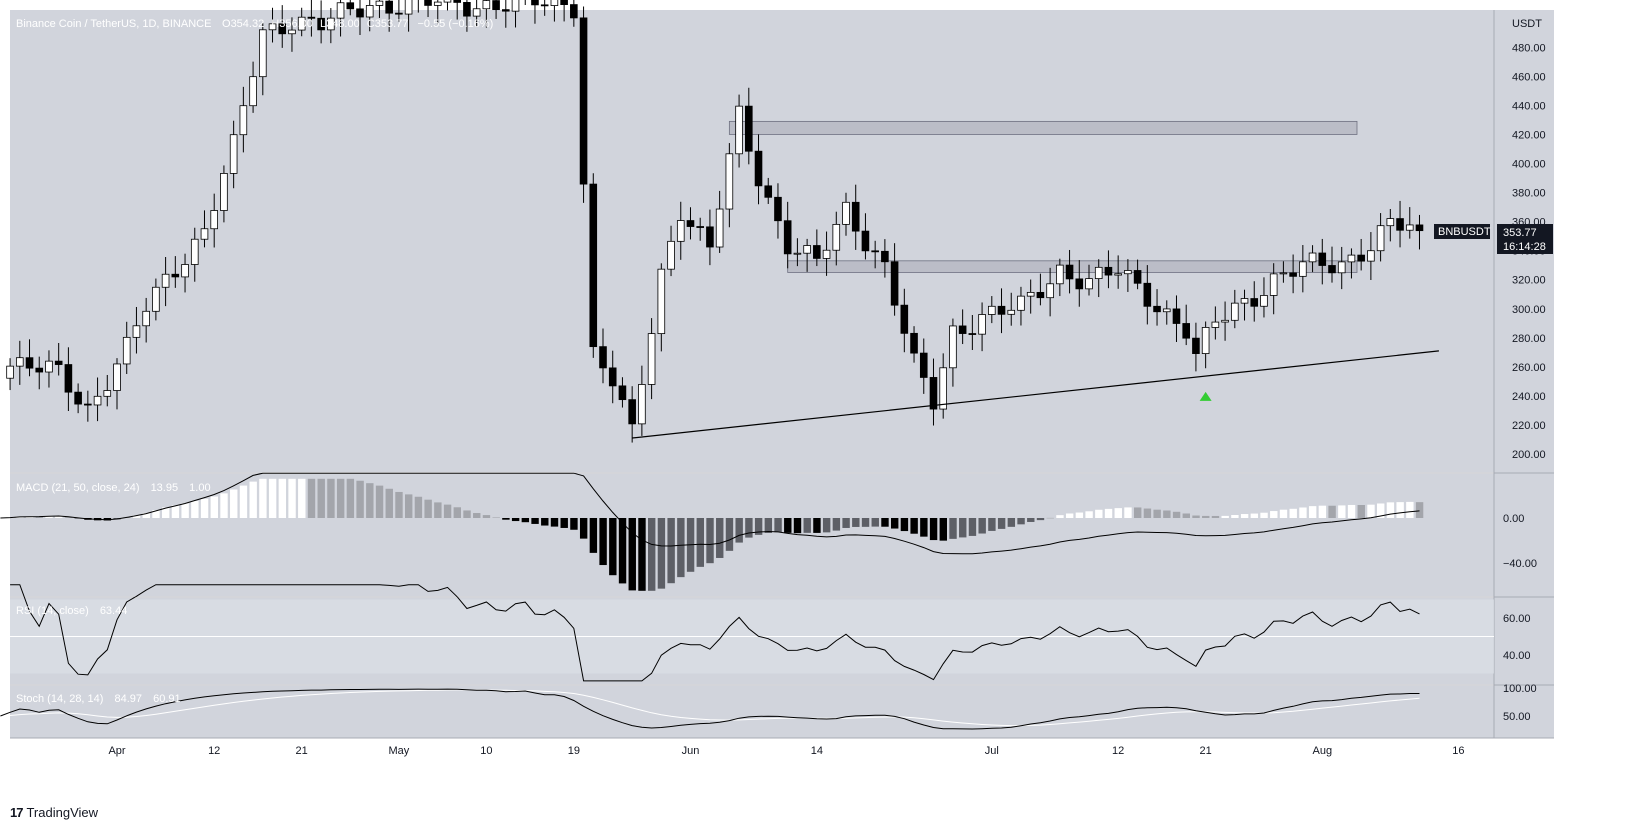 Image resolution: width=1631 pixels, height=831 pixels. Describe the element at coordinates (710, 513) in the screenshot. I see `macd-line` at that location.